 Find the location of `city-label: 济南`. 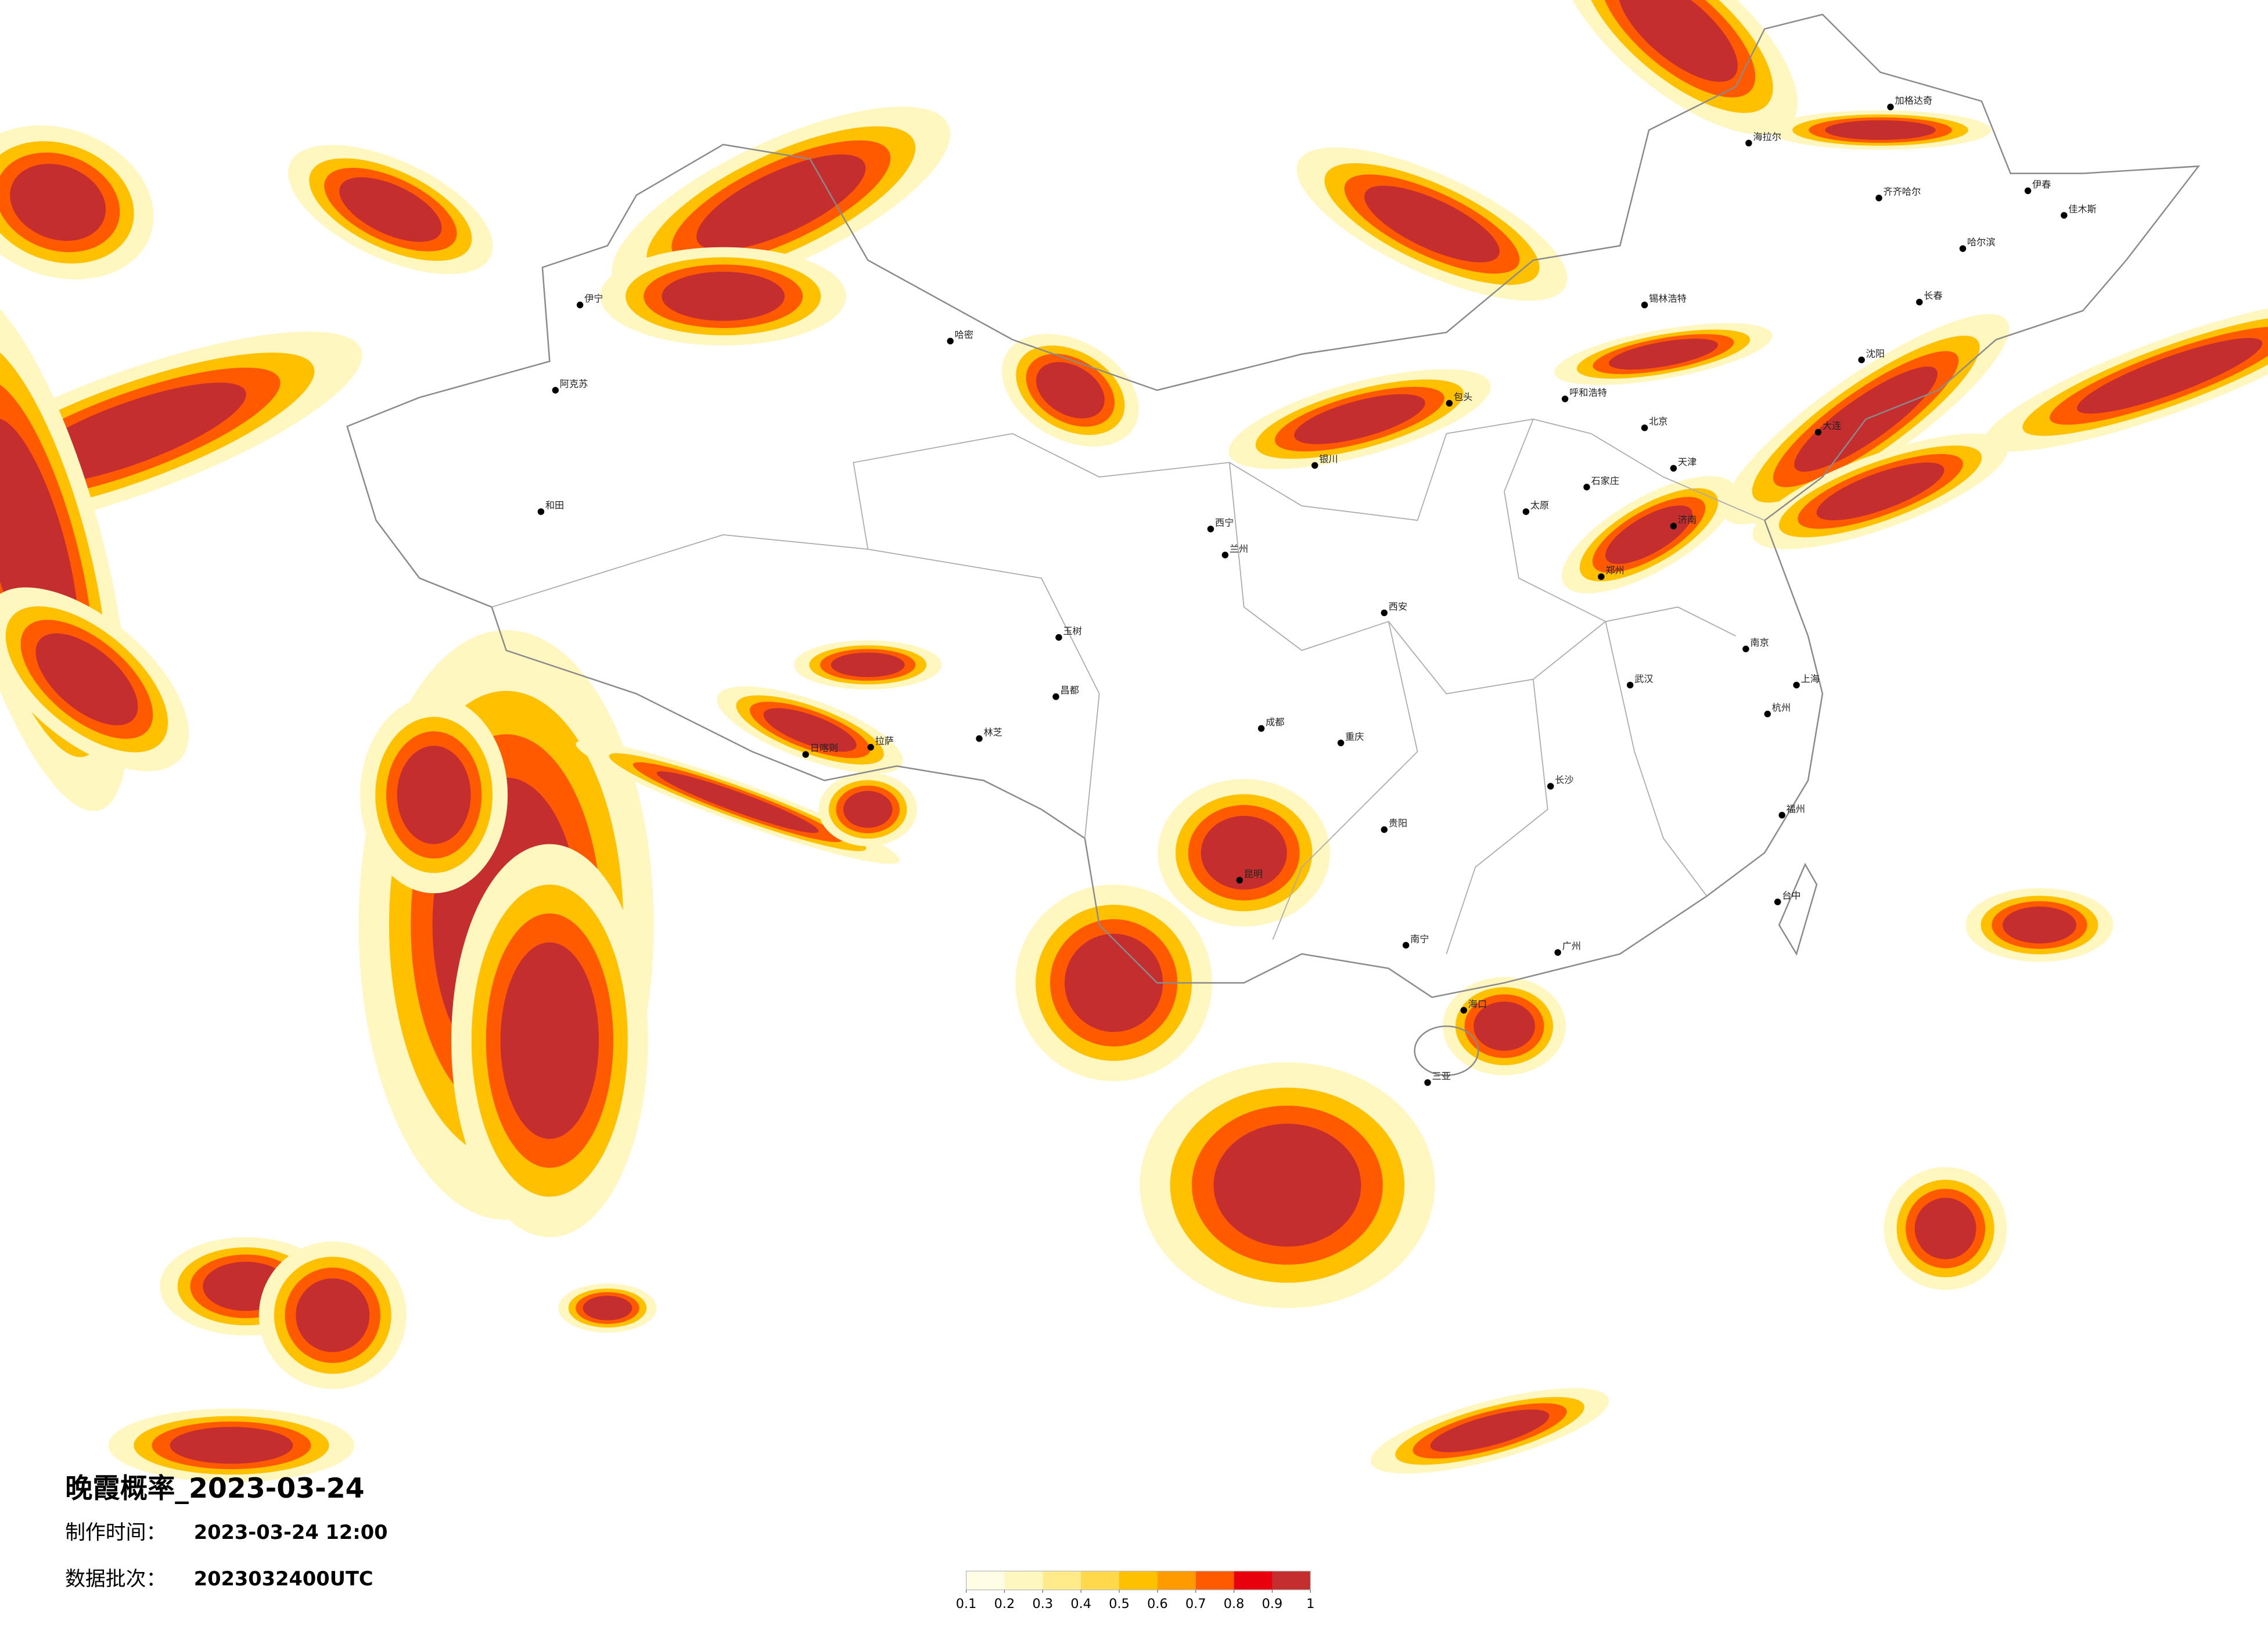

city-label: 济南 is located at coordinates (1687, 520).